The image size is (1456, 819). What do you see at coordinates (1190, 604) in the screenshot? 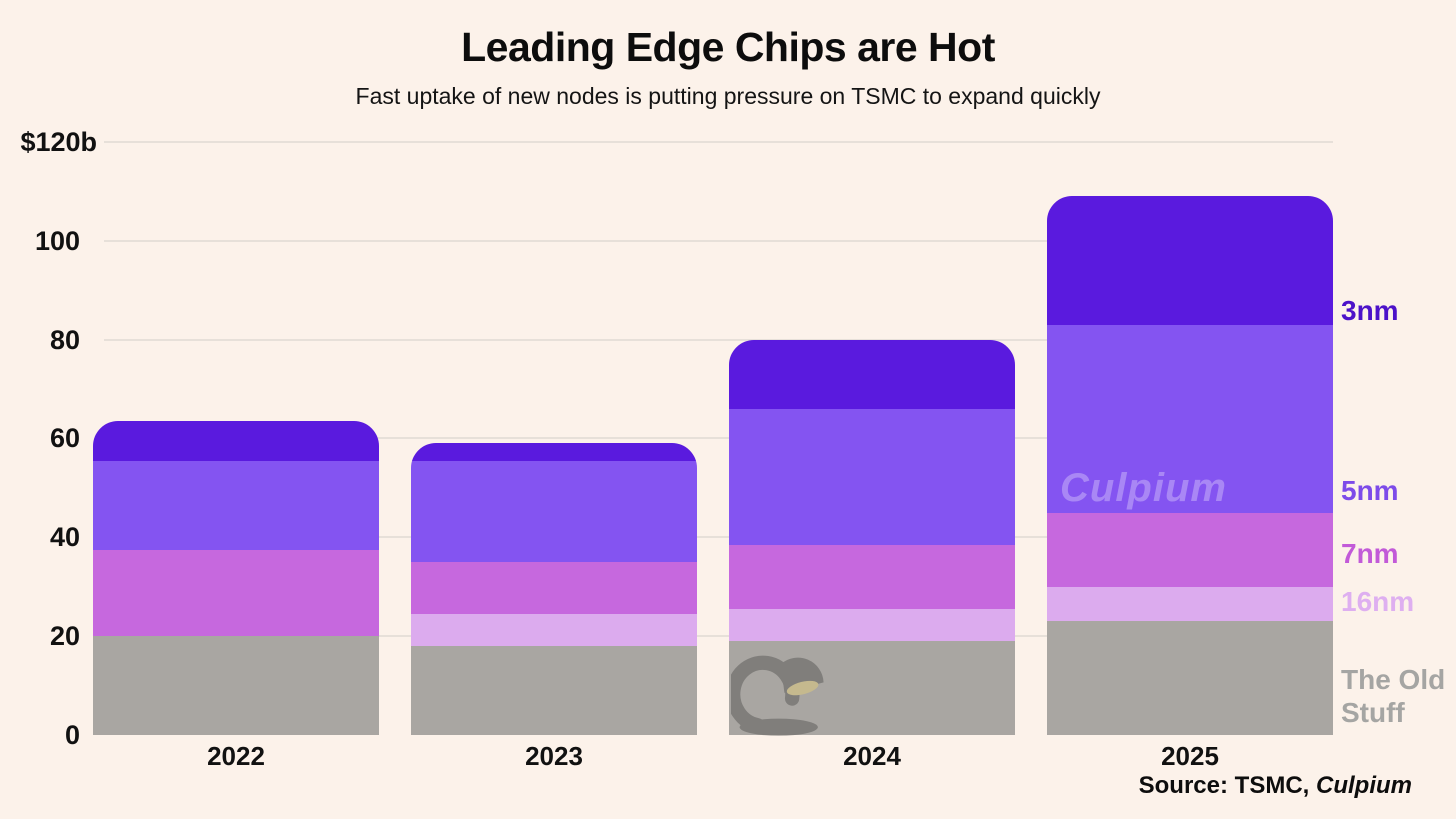
I see `segment-16nm-2025` at bounding box center [1190, 604].